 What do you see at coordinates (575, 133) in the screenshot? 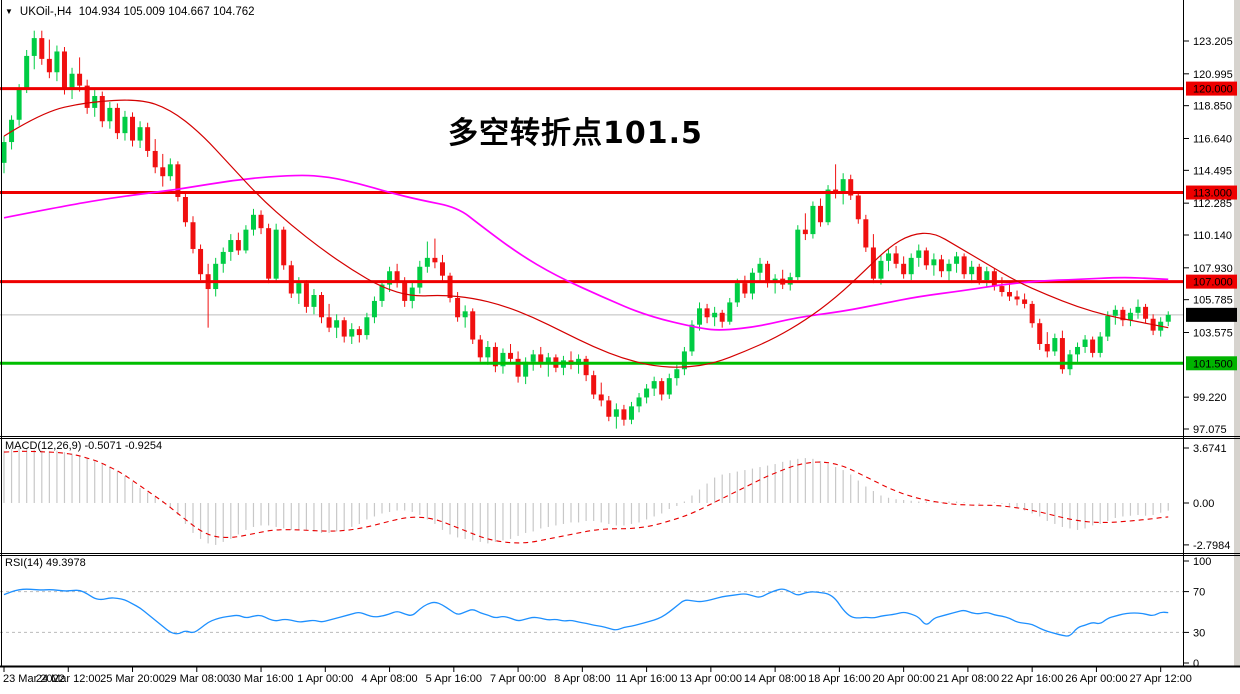
I see `trend-turning-point-annotation: 多空转折点101.5` at bounding box center [575, 133].